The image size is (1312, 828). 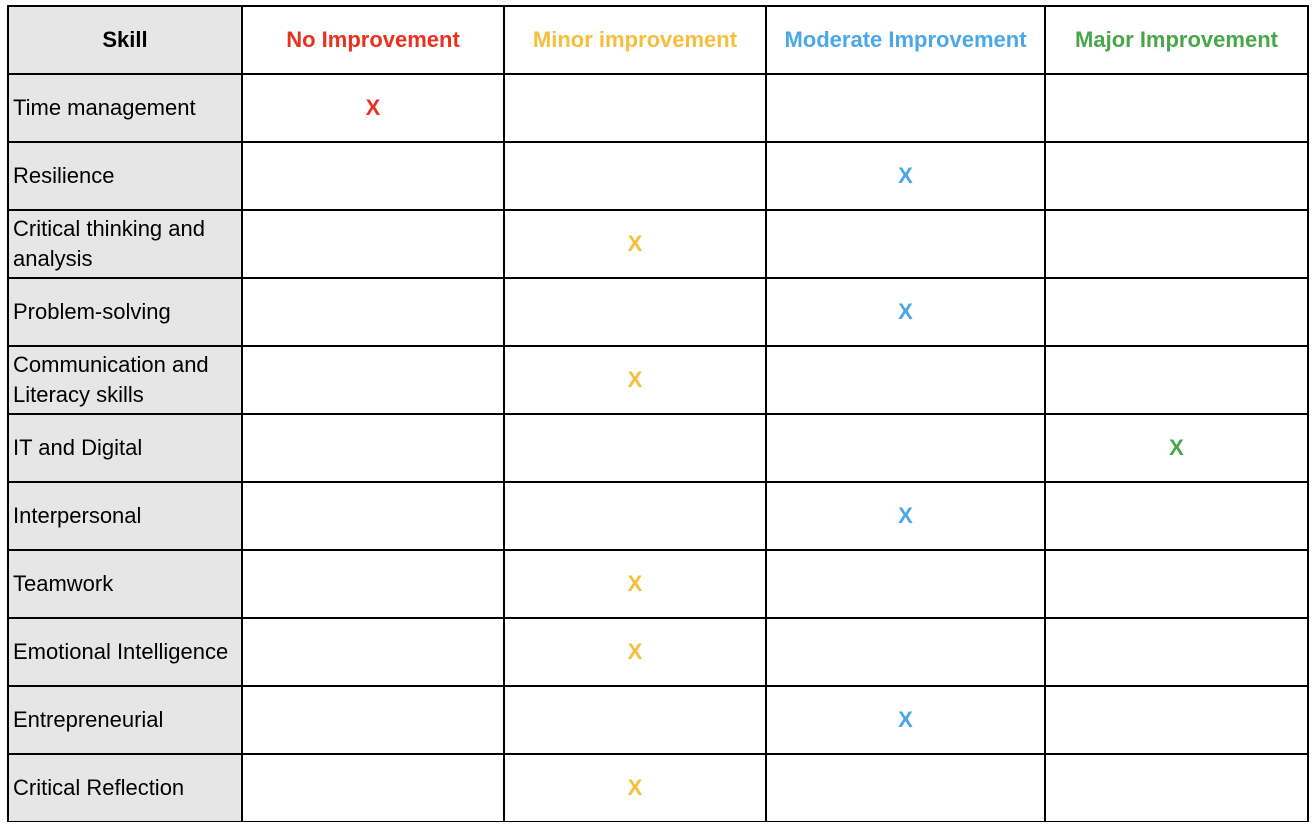 I want to click on column-header-major-improvement: Major Improvement, so click(x=1176, y=40).